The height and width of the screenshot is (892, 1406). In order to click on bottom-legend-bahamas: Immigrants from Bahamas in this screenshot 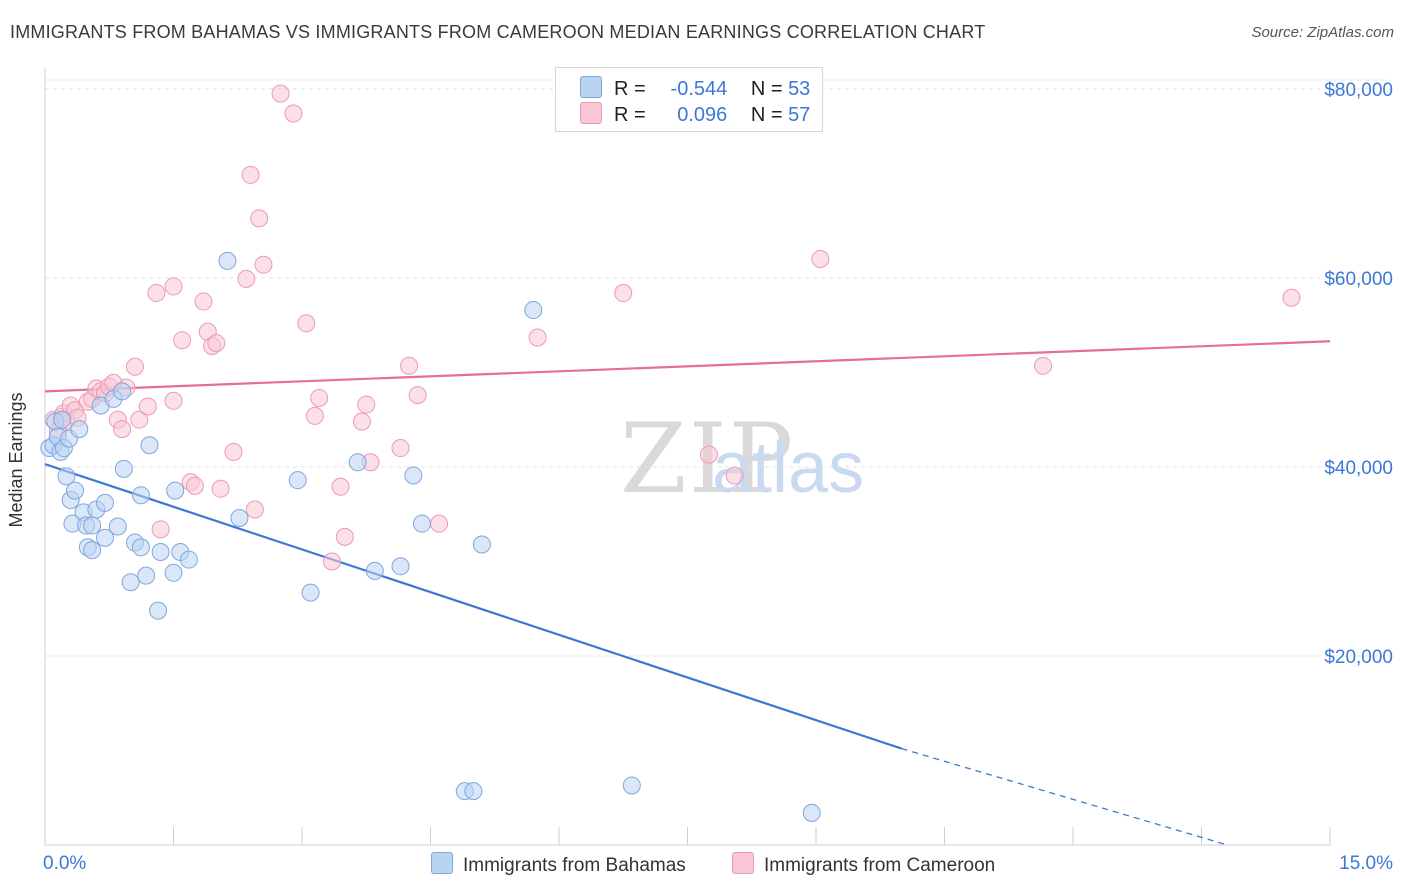, I will do `click(558, 864)`.